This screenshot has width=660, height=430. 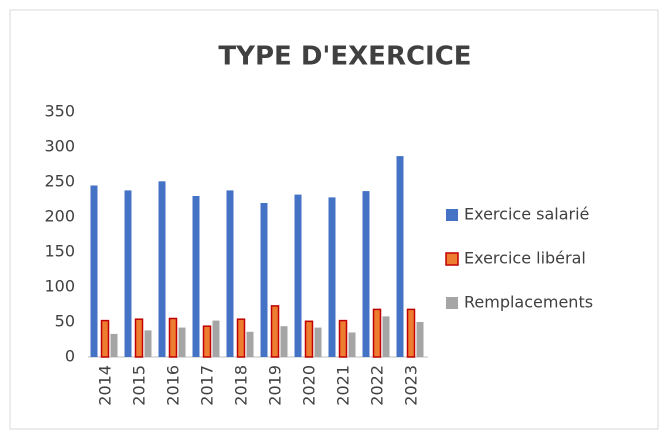 I want to click on x-tick-label: 2015, so click(x=139, y=385).